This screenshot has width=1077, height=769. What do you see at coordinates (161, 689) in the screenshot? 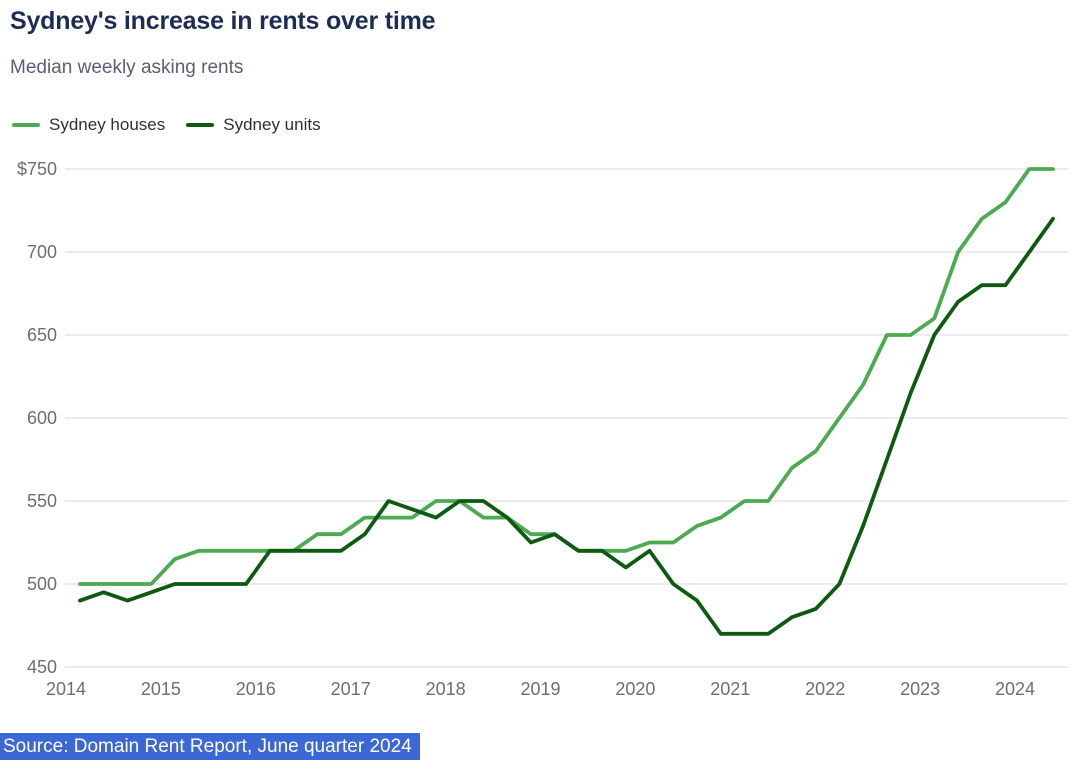
I see `x-tick-label: 2015` at bounding box center [161, 689].